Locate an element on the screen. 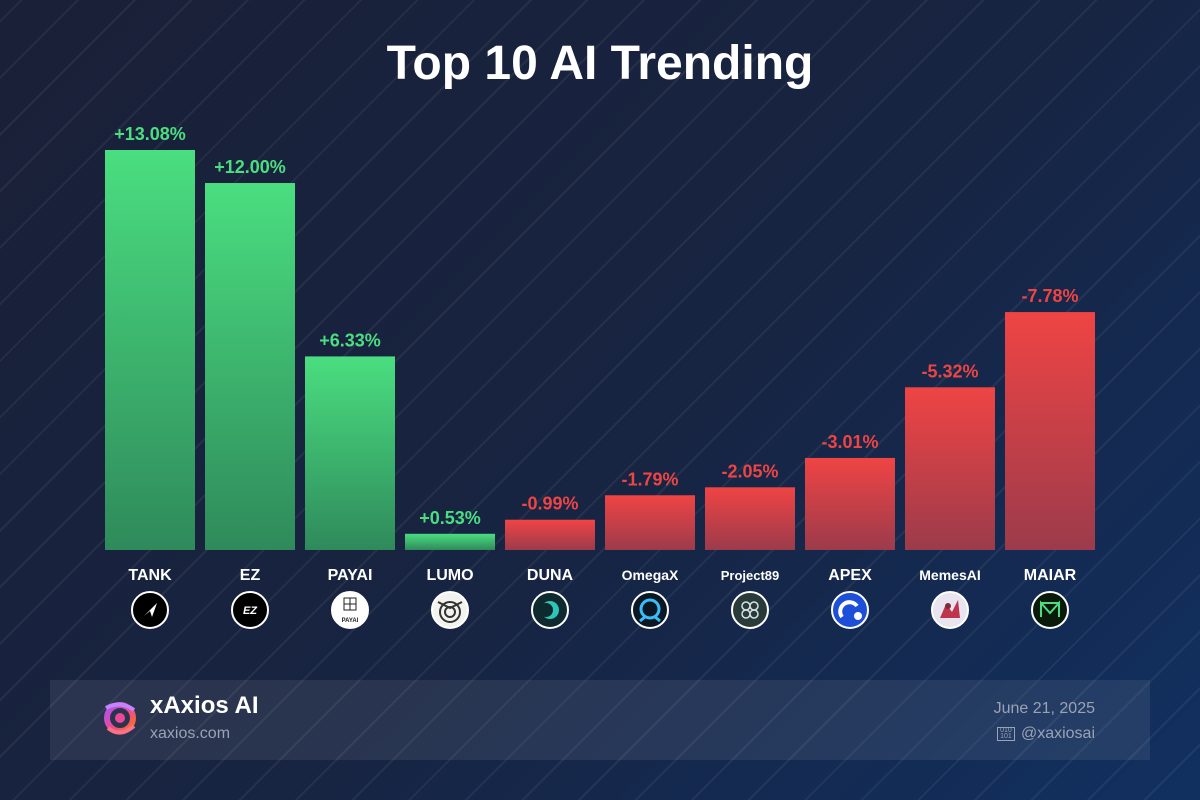 The height and width of the screenshot is (800, 1200). brand-name: xAxios AI is located at coordinates (204, 705).